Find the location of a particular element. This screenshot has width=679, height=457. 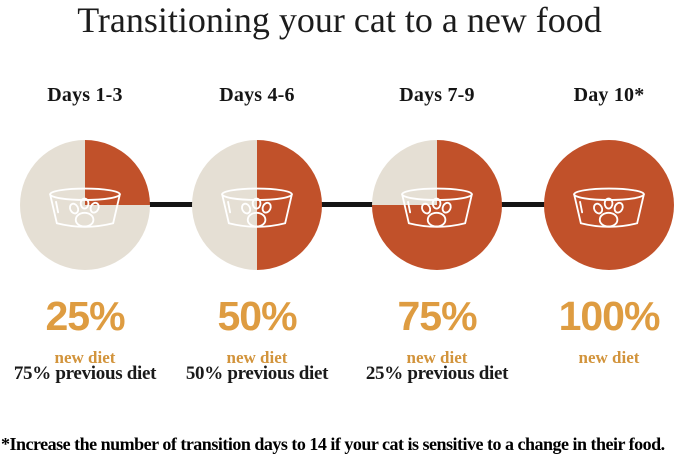

new-diet-percent: 75% is located at coordinates (437, 316).